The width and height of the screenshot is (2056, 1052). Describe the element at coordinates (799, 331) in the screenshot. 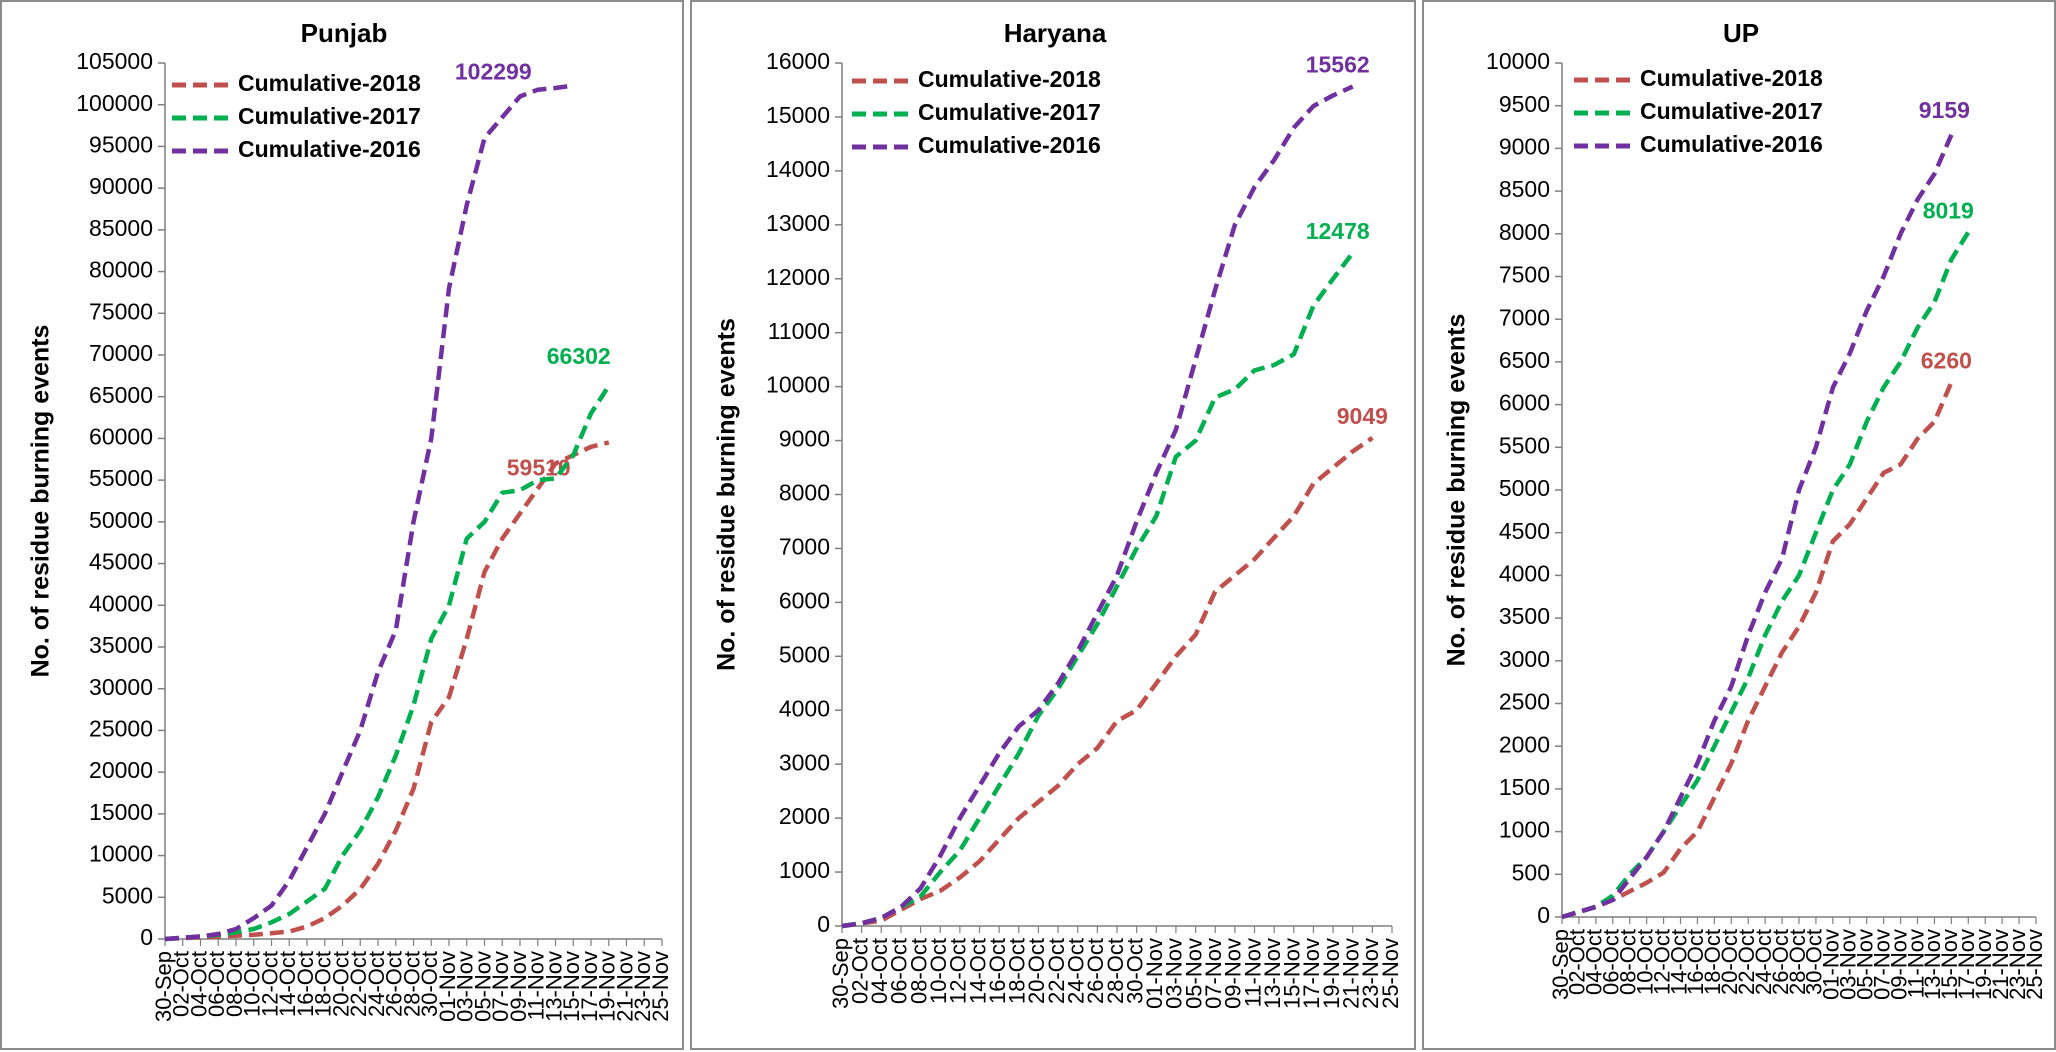

I see `haryana-y-tick-label: 11000` at that location.